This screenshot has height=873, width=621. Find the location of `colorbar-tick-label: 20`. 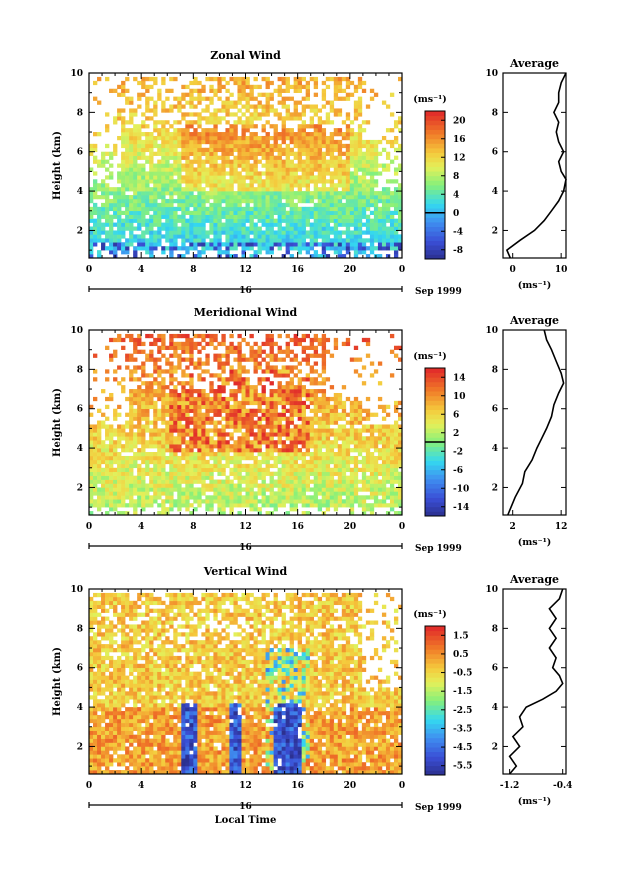

colorbar-tick-label: 20 is located at coordinates (459, 121).